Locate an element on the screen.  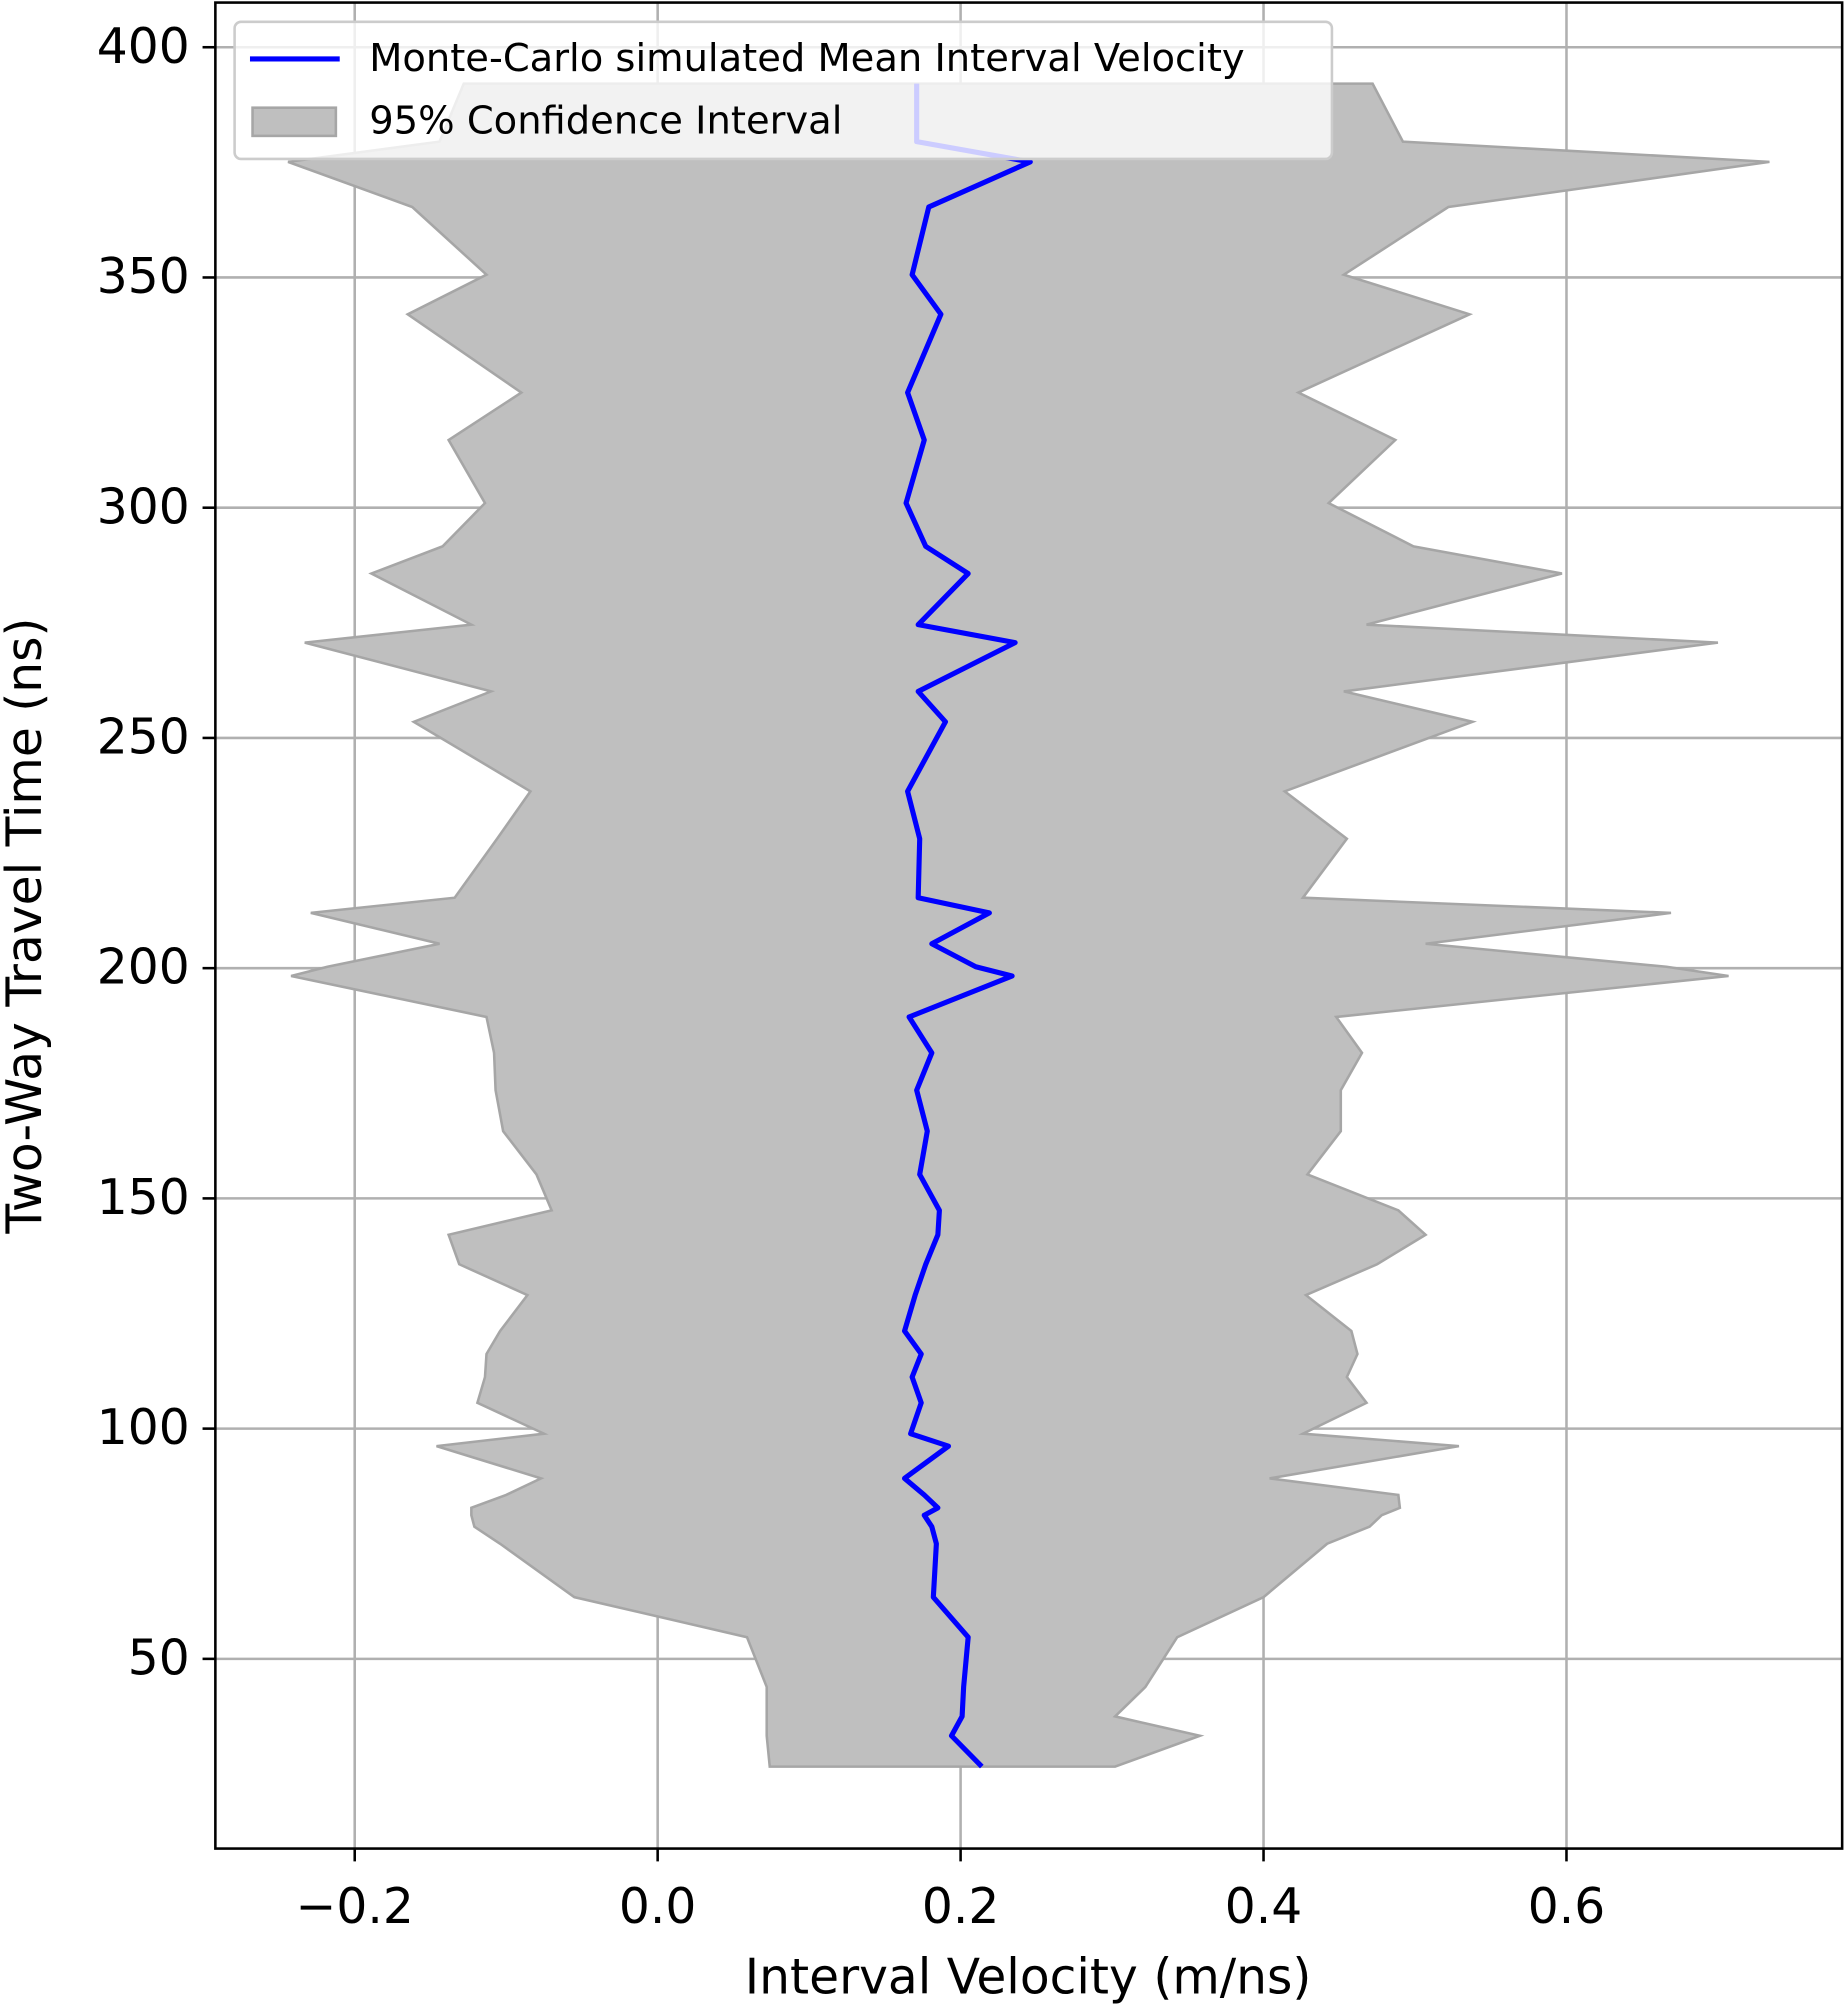
y-tick-label: 100 is located at coordinates (143, 1428).